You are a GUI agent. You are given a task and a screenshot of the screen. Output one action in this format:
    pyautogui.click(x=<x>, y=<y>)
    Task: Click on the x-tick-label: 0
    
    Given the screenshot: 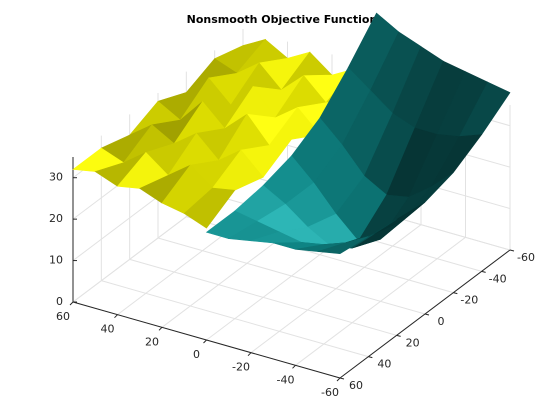 What is the action you would take?
    pyautogui.click(x=441, y=321)
    